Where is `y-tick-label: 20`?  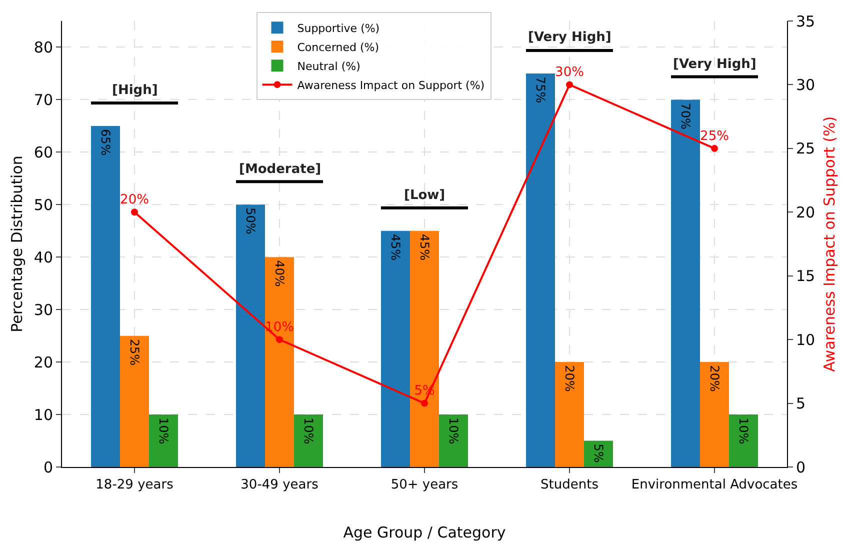
y-tick-label: 20 is located at coordinates (43, 362).